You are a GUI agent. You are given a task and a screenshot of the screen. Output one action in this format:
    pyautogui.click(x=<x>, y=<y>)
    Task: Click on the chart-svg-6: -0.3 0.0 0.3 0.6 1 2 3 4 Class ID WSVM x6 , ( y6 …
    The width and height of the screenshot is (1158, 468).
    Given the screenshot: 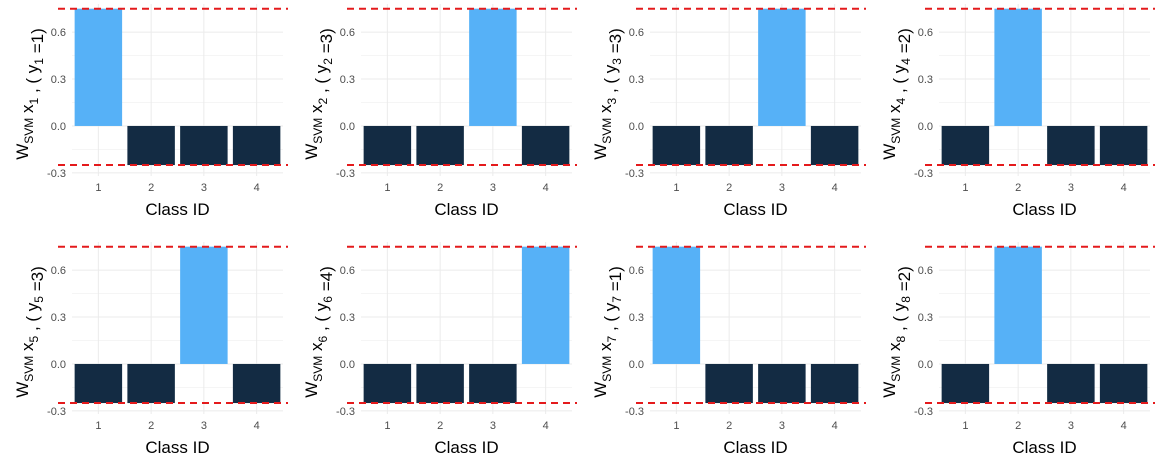 What is the action you would take?
    pyautogui.click(x=439, y=349)
    